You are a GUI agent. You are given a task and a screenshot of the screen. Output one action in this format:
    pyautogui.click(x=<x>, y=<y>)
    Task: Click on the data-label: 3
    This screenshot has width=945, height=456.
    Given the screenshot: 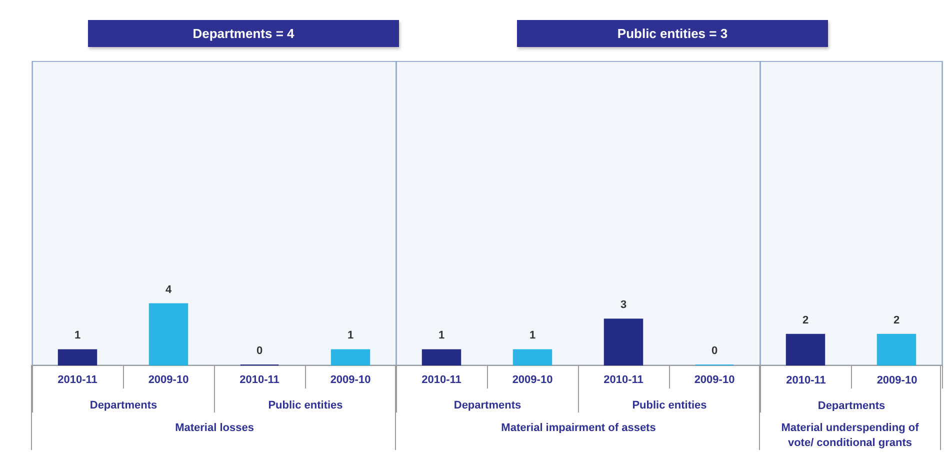 What is the action you would take?
    pyautogui.click(x=623, y=305)
    